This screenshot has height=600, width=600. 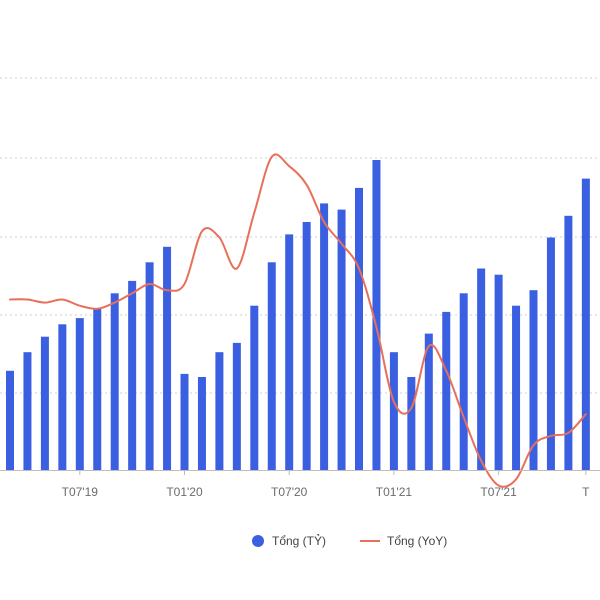 I want to click on x-tick-label: T07'19, so click(x=80, y=492).